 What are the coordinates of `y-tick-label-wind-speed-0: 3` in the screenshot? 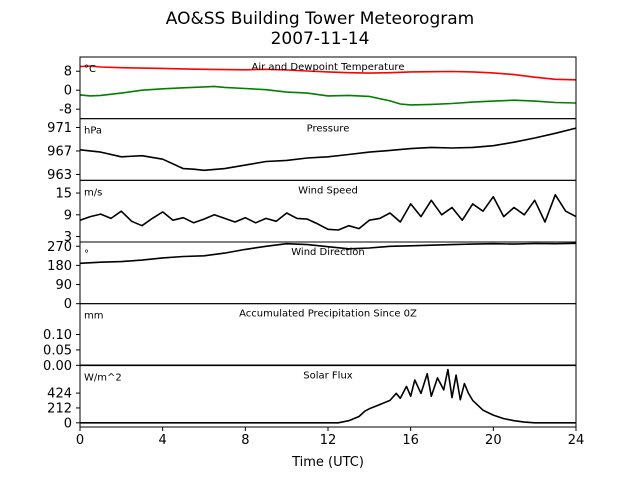 It's located at (68, 237).